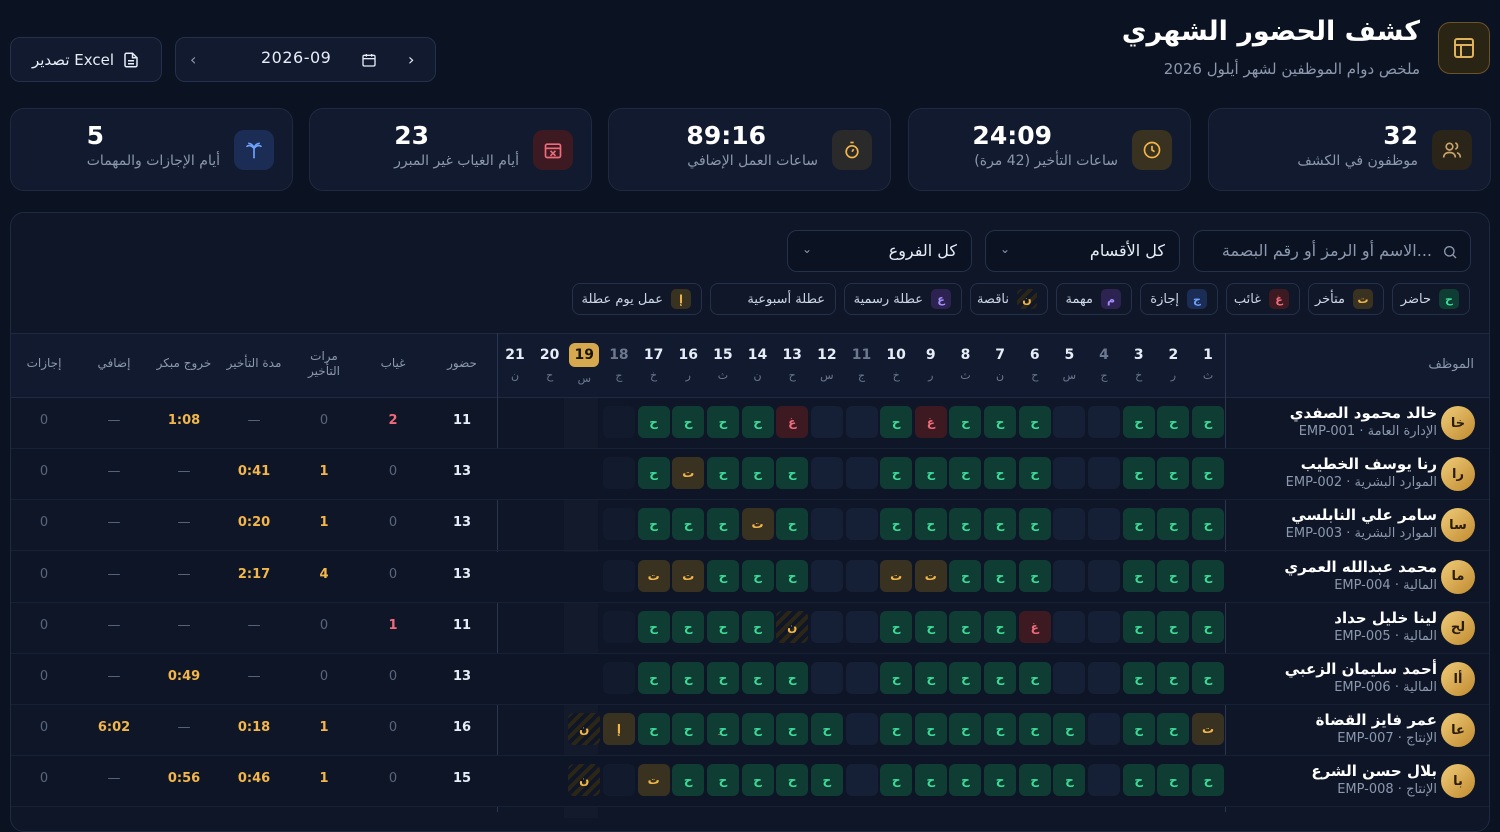 This screenshot has width=1500, height=832. Describe the element at coordinates (1385, 618) in the screenshot. I see `employee-name: لينا خليل حداد` at that location.